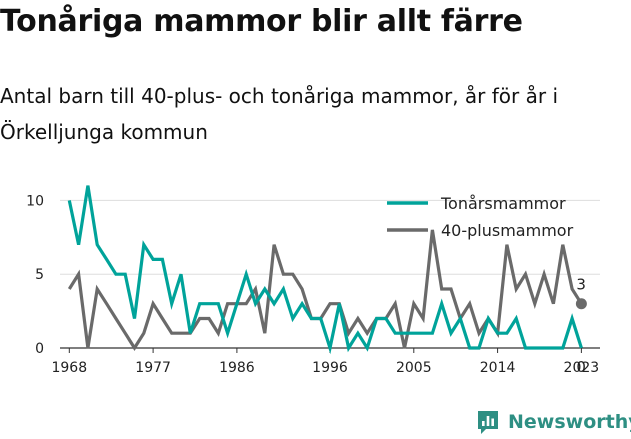 The height and width of the screenshot is (439, 631). Describe the element at coordinates (330, 368) in the screenshot. I see `x-tick-label: 1996` at that location.